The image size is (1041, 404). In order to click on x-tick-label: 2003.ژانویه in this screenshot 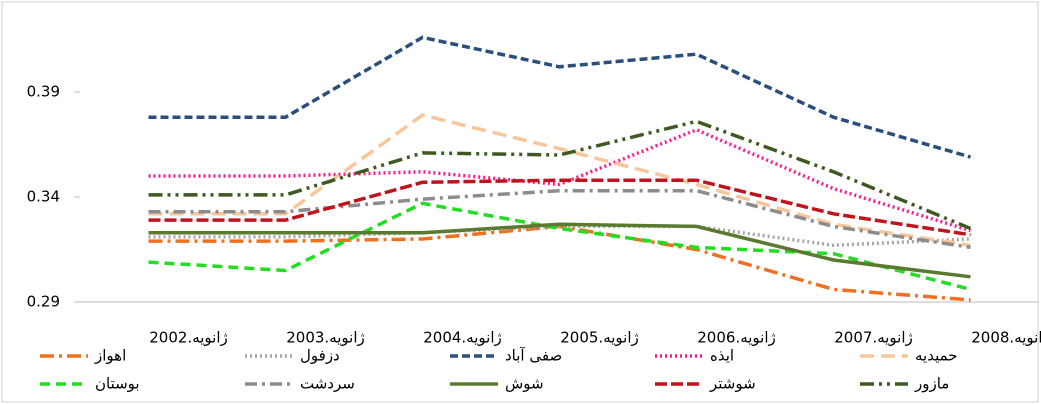, I will do `click(325, 338)`.